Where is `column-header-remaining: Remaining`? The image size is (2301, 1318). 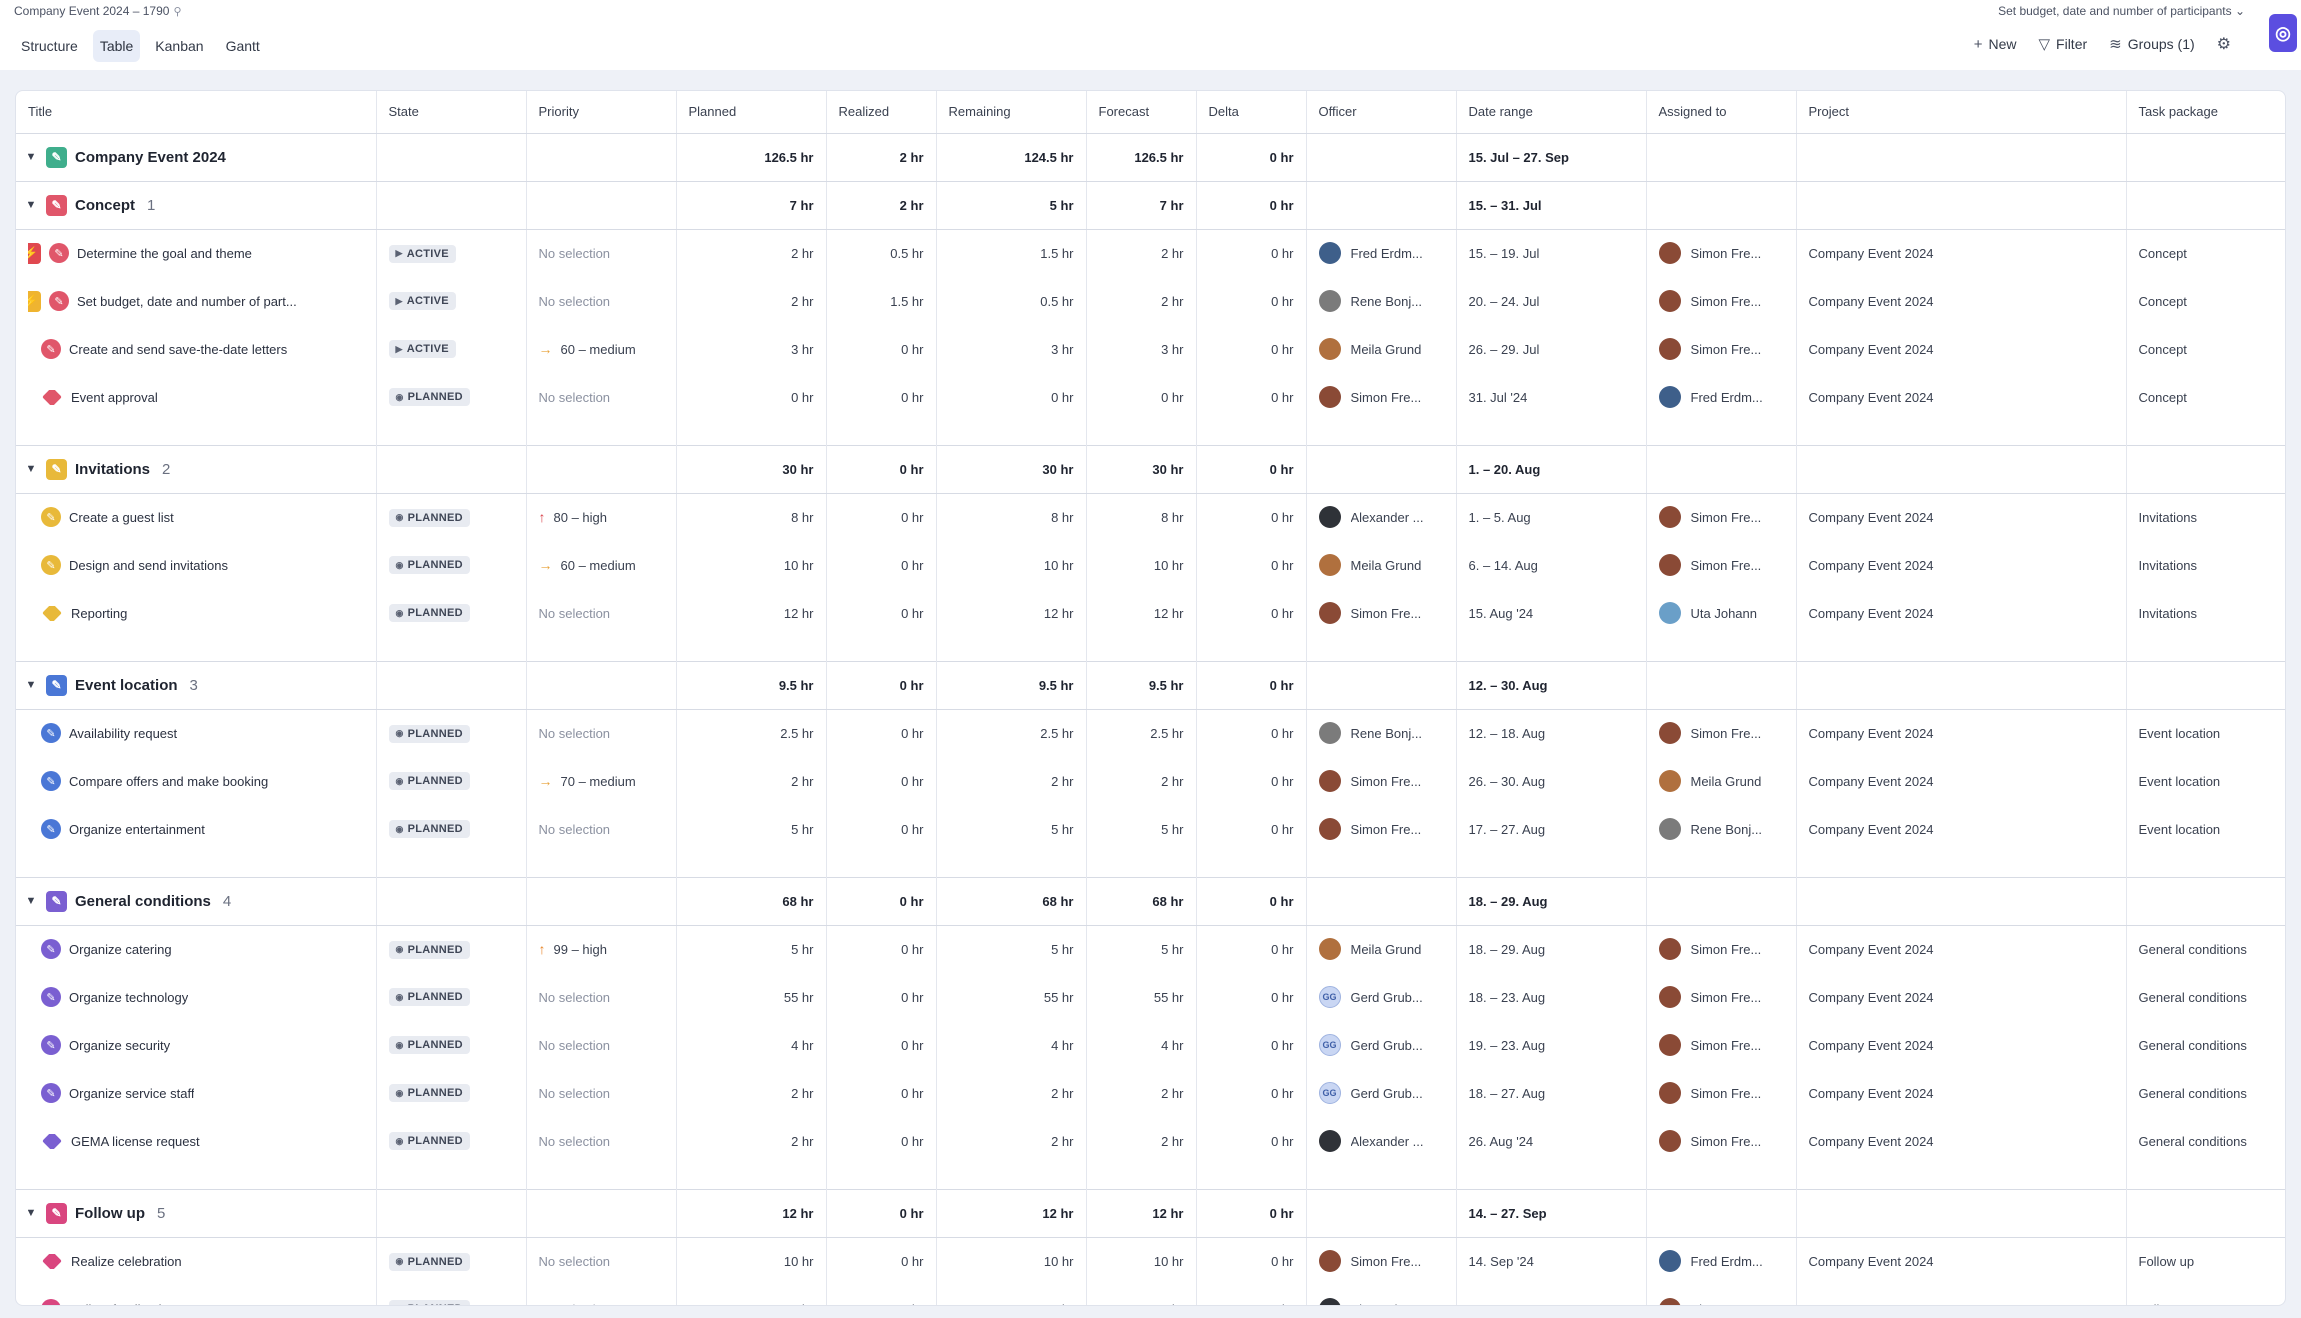
column-header-remaining: Remaining is located at coordinates (1011, 112).